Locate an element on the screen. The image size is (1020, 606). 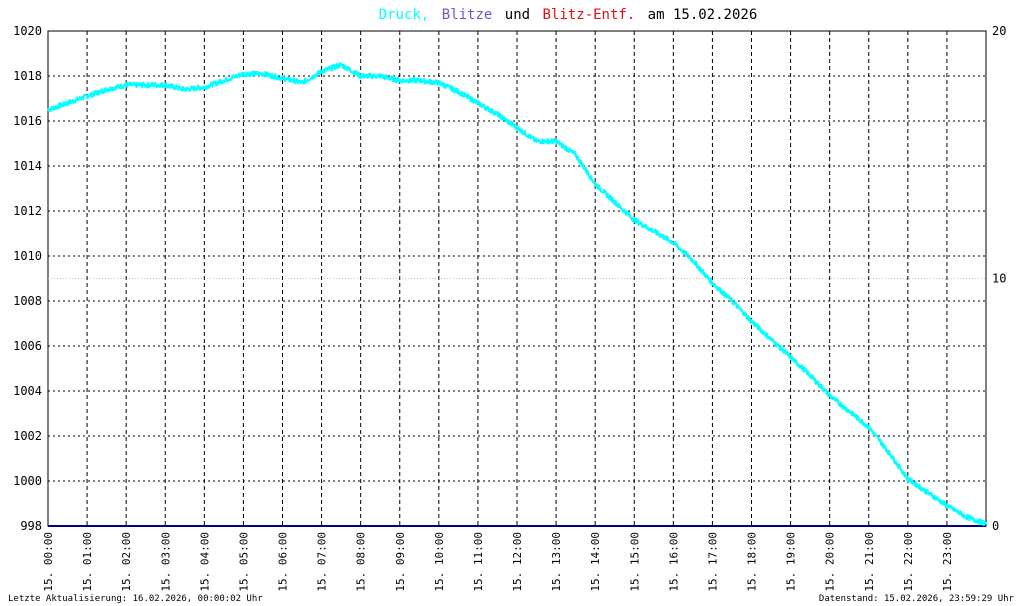
y2-tick-label: 0 is located at coordinates (995, 526).